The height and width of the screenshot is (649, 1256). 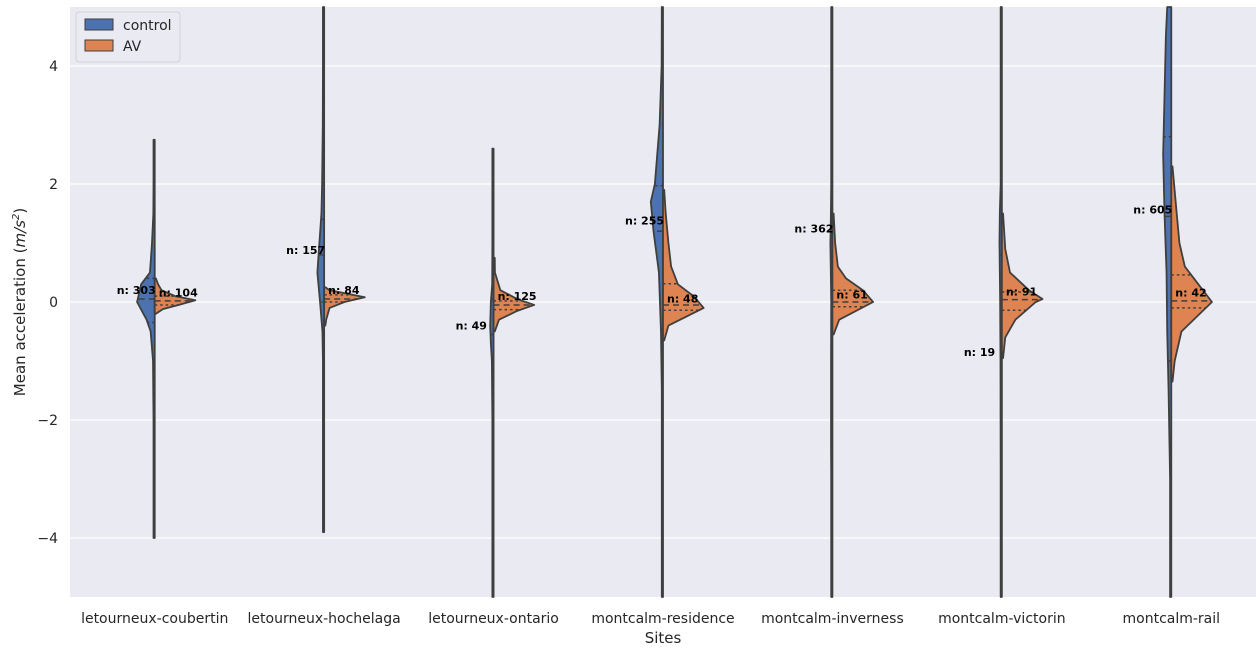 I want to click on n-label-control-montcalm-inverness: n: 362, so click(x=813, y=228).